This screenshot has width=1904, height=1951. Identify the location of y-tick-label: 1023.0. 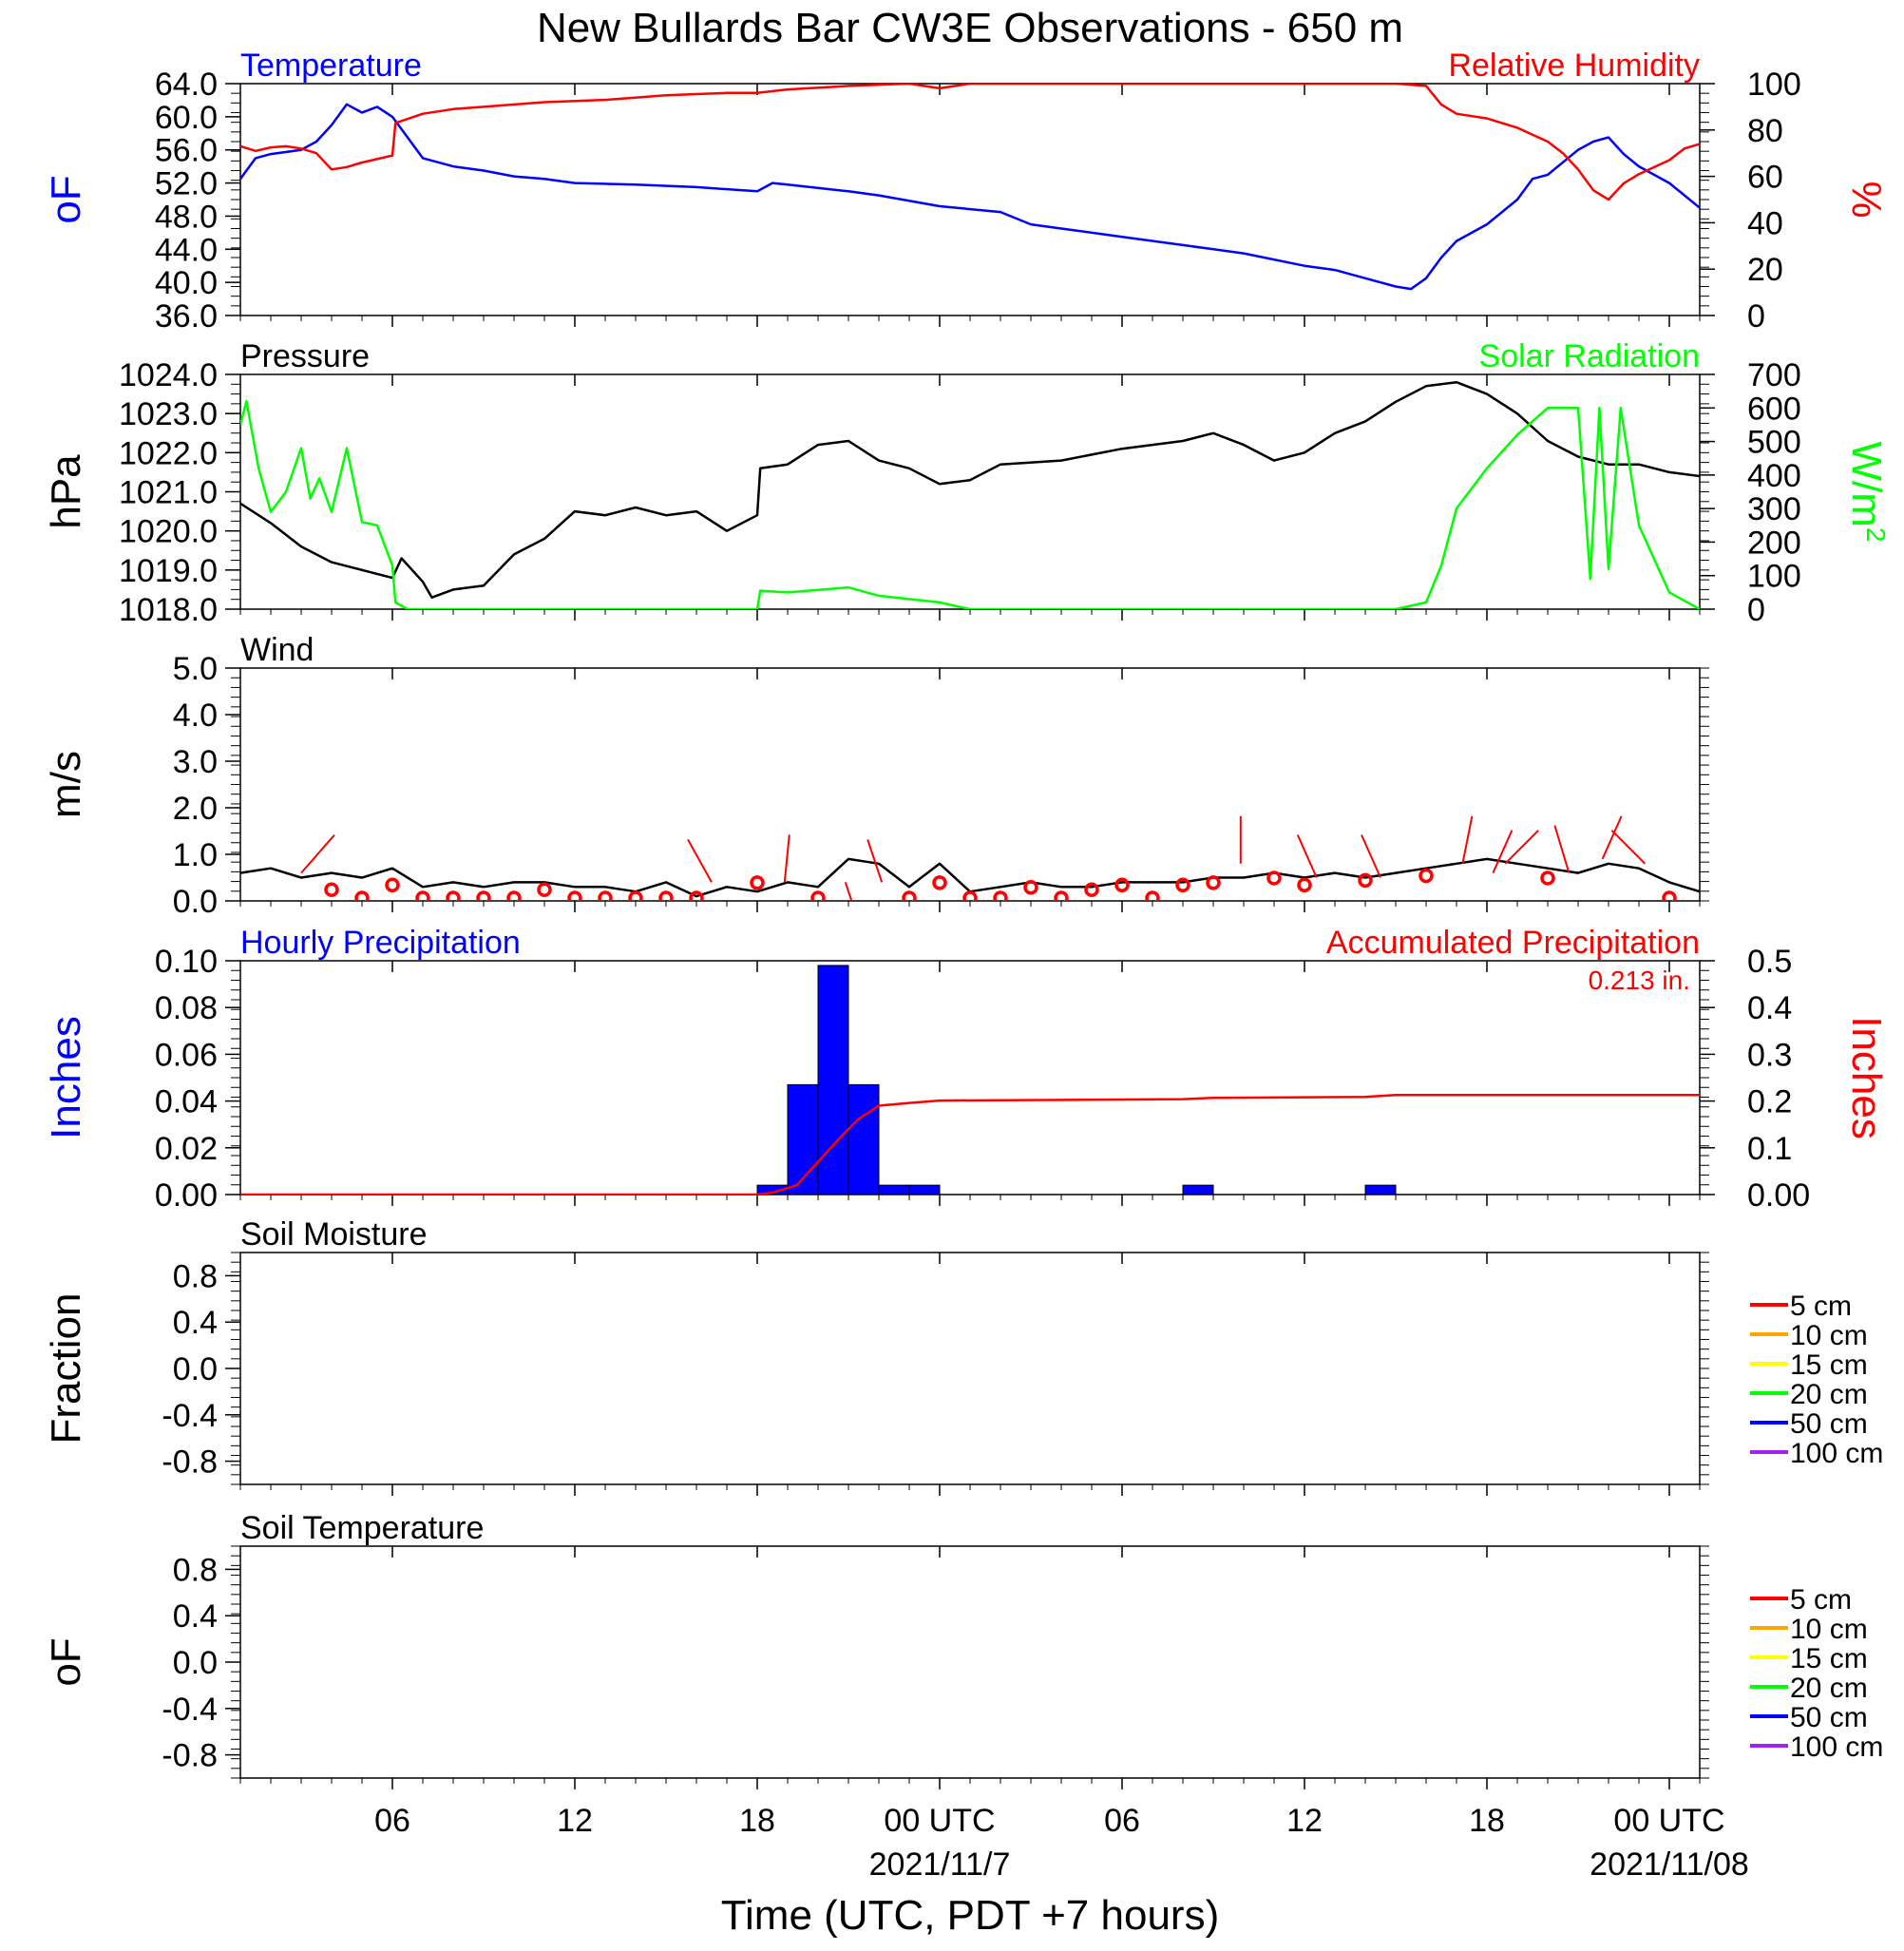
(168, 414).